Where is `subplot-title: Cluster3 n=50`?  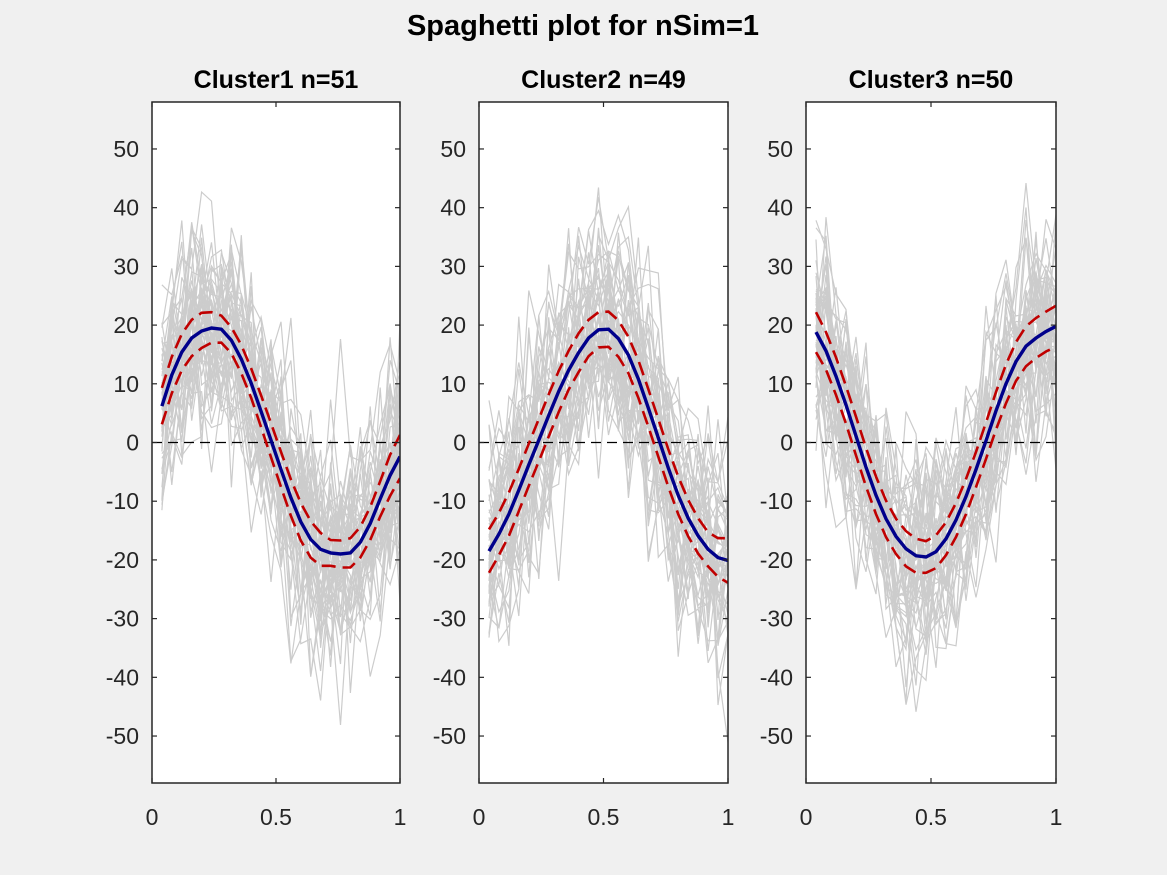 subplot-title: Cluster3 n=50 is located at coordinates (931, 80).